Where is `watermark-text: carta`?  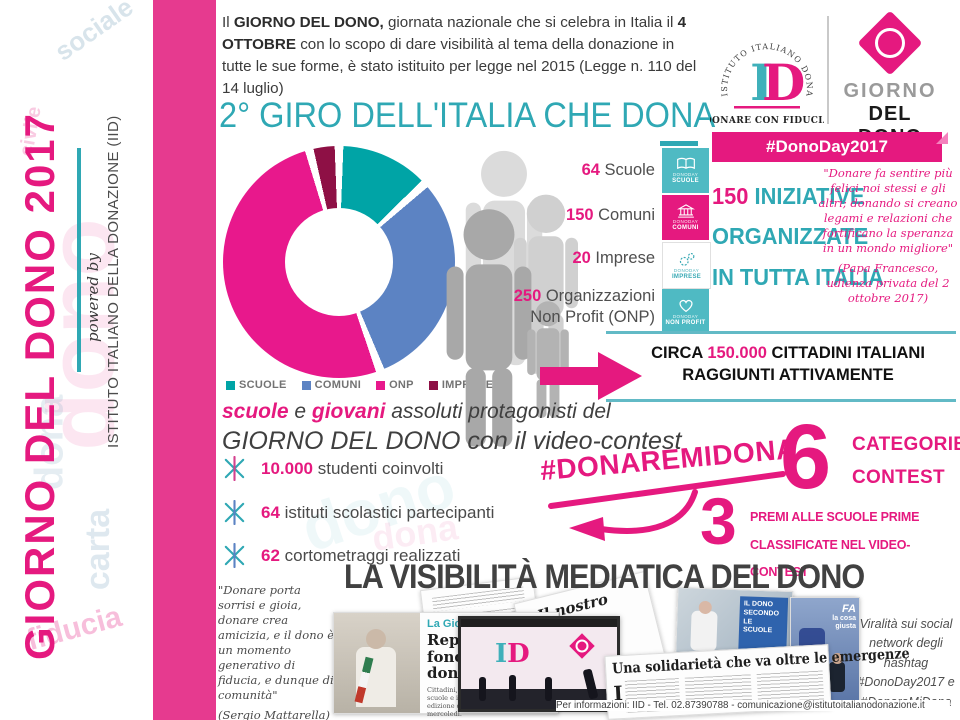 watermark-text: carta is located at coordinates (98, 549).